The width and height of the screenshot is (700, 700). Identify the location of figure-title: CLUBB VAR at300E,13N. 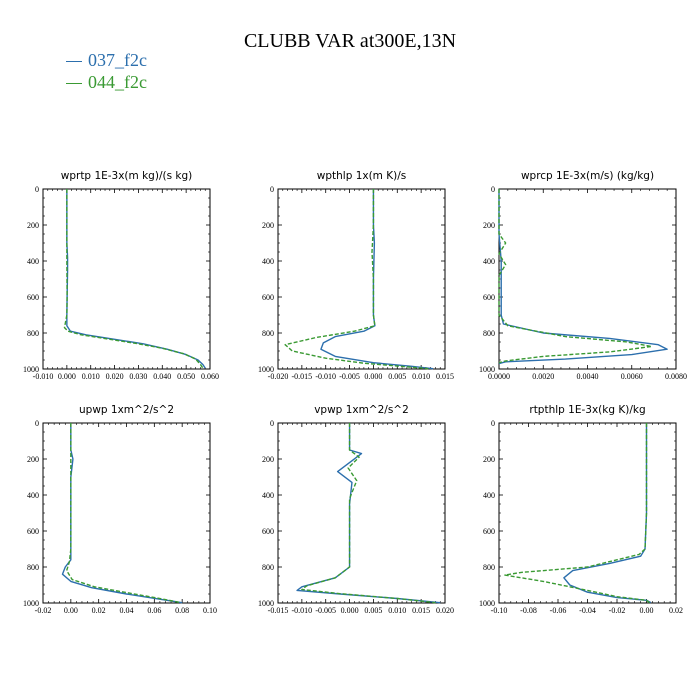
(350, 41).